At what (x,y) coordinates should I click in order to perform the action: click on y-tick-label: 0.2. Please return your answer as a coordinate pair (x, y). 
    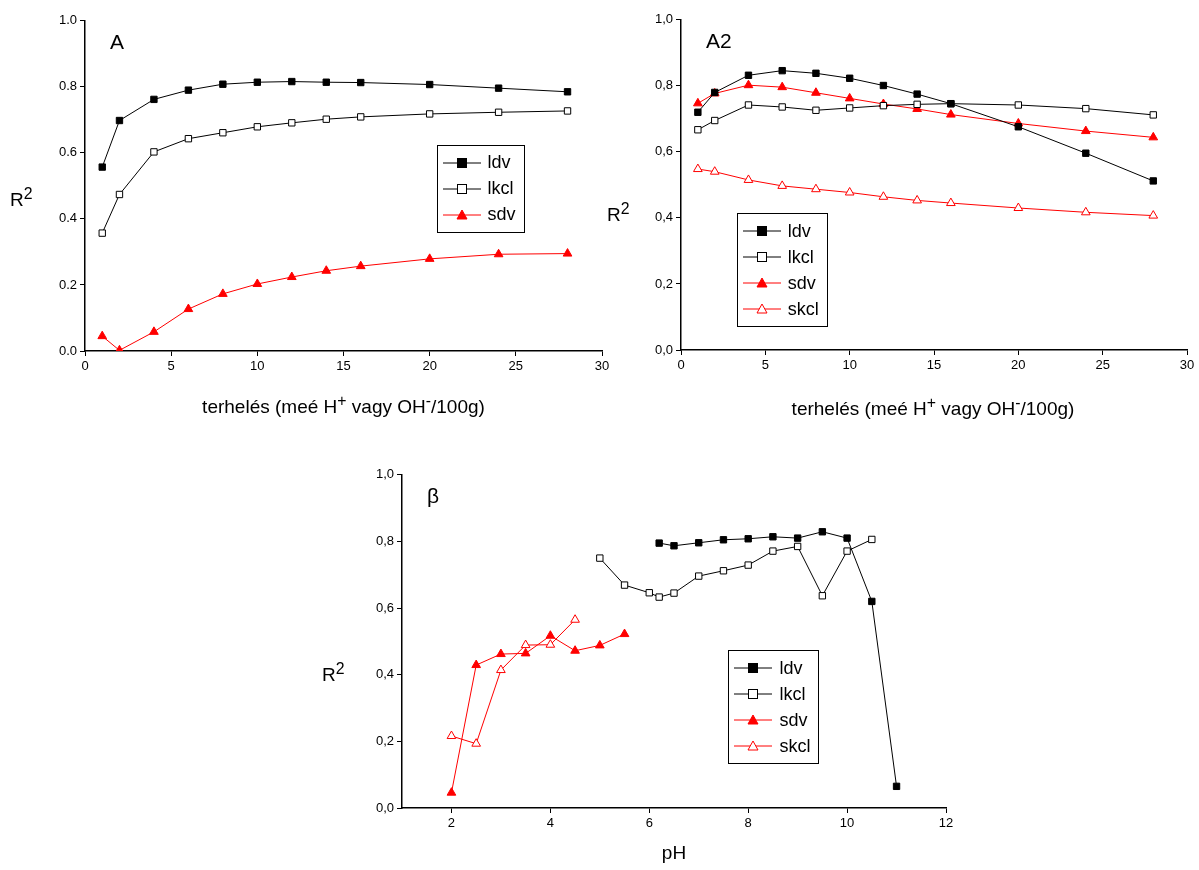
    Looking at the image, I should click on (67, 284).